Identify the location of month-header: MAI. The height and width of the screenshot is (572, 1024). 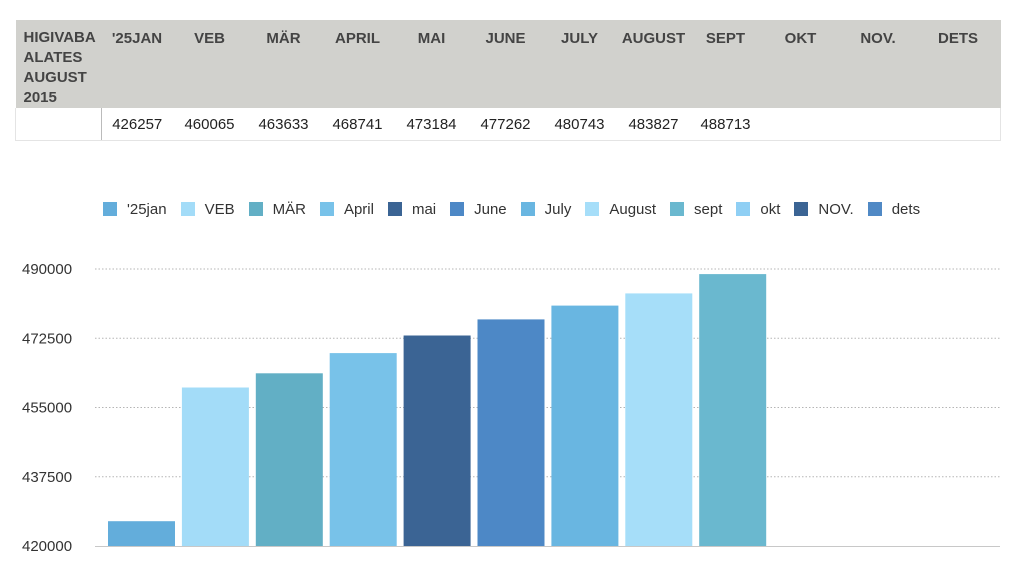
(431, 64).